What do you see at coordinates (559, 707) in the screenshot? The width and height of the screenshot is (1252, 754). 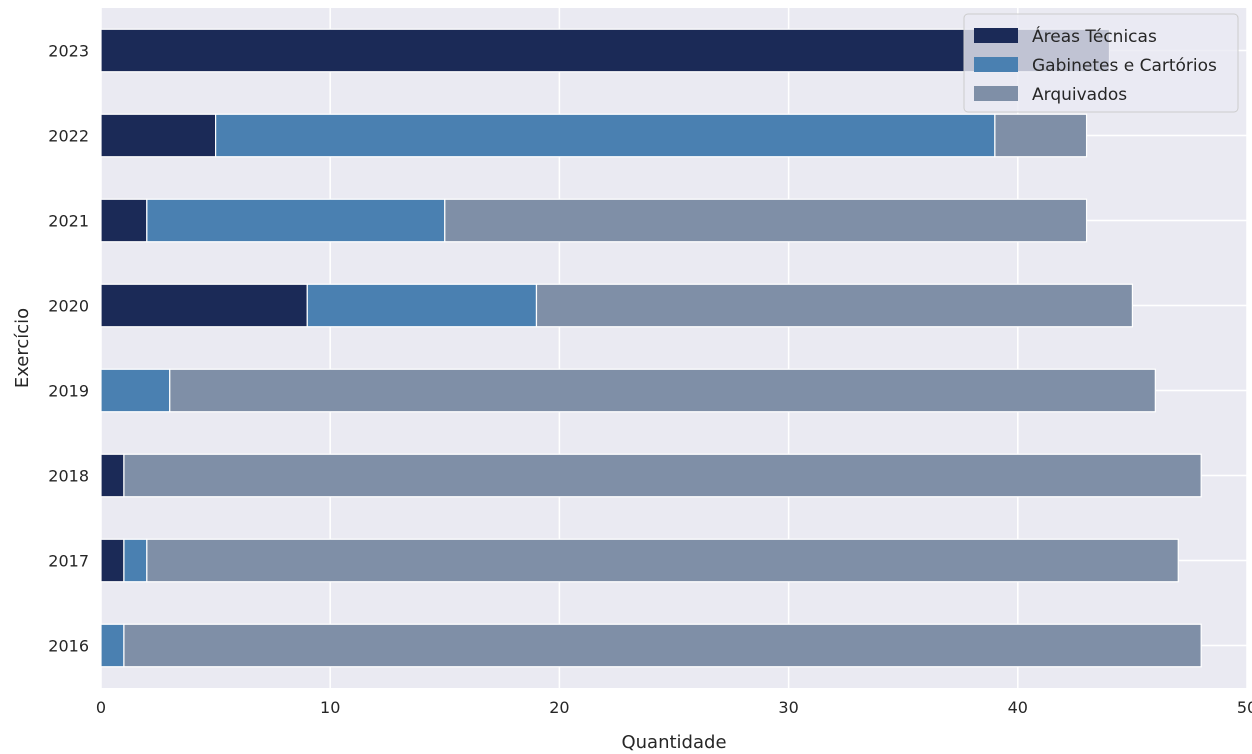 I see `x-tick-label: 20` at bounding box center [559, 707].